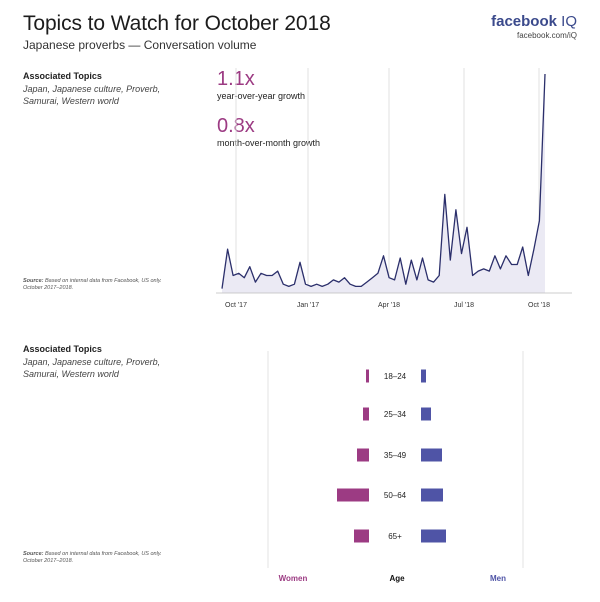  Describe the element at coordinates (395, 376) in the screenshot. I see `age-category-label: 18–24` at that location.